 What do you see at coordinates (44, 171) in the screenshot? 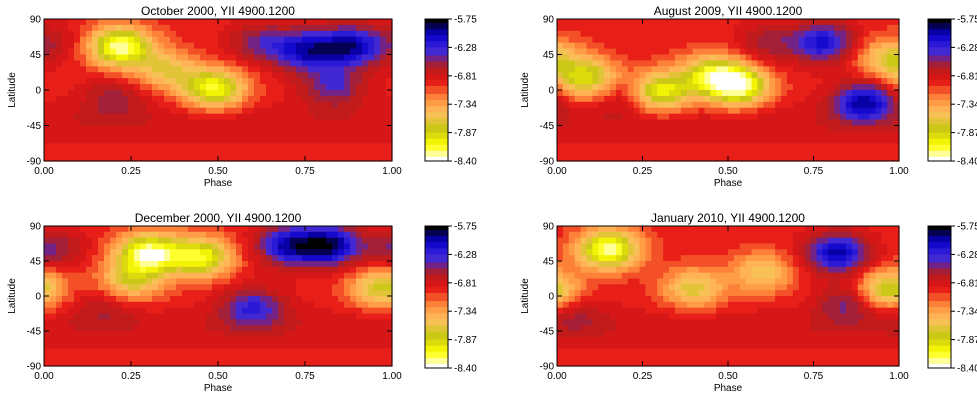
I see `x-tick-label: 0.00` at bounding box center [44, 171].